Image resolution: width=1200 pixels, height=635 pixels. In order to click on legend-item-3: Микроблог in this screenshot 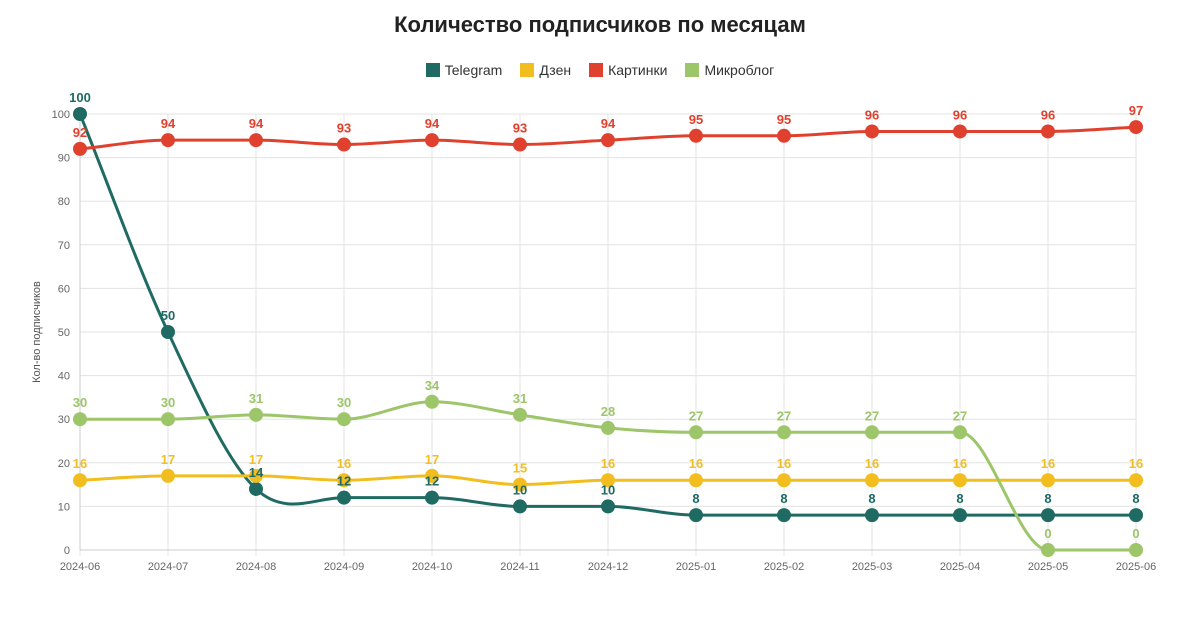, I will do `click(729, 70)`.